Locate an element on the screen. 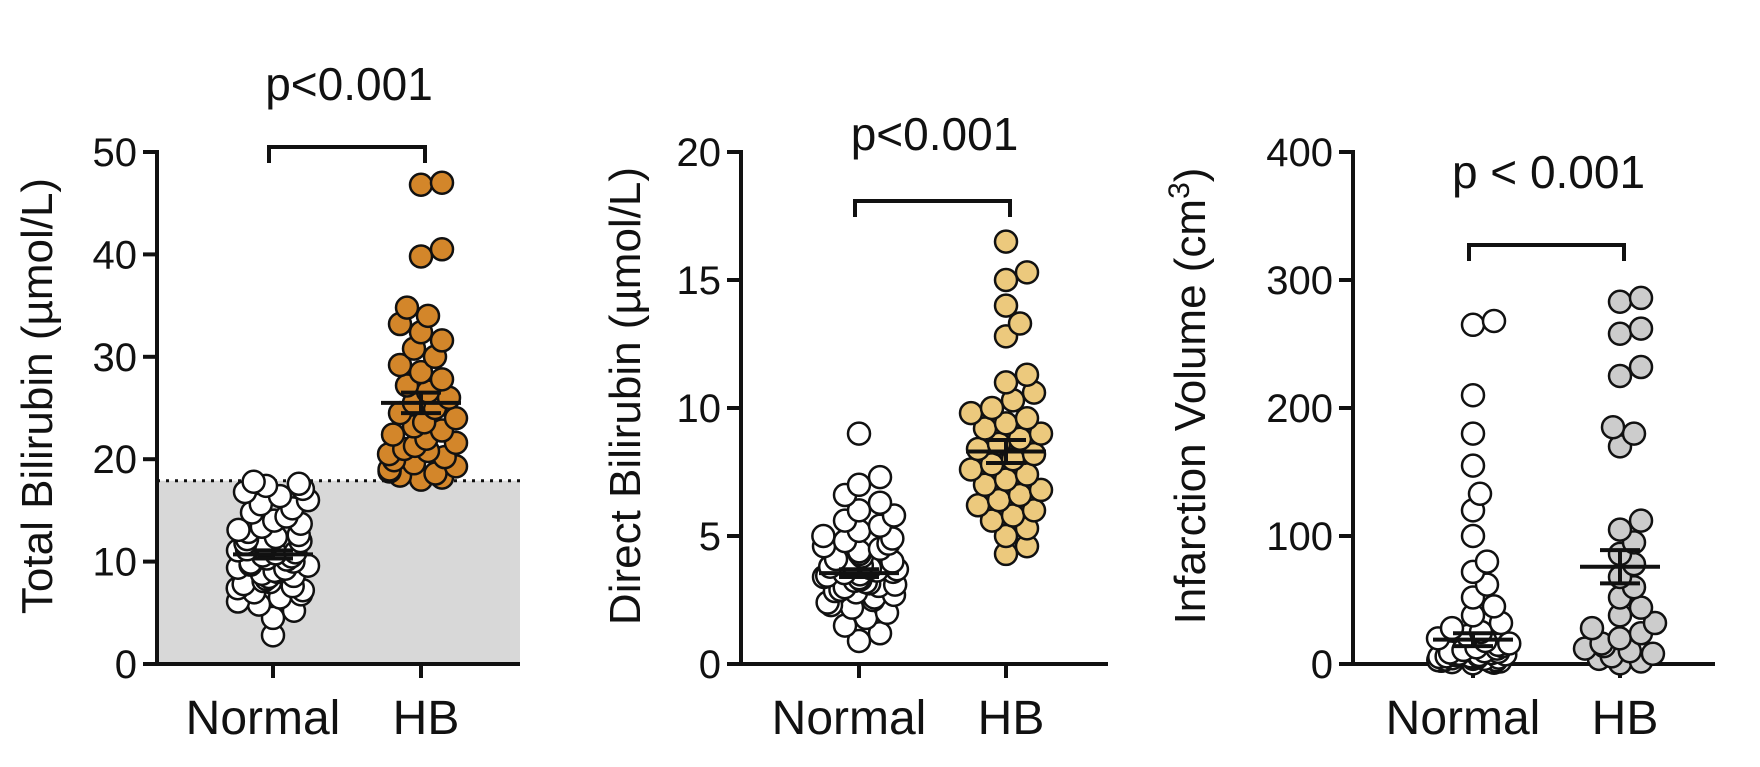 The width and height of the screenshot is (1760, 767). y-tick-label: 200 is located at coordinates (1299, 409).